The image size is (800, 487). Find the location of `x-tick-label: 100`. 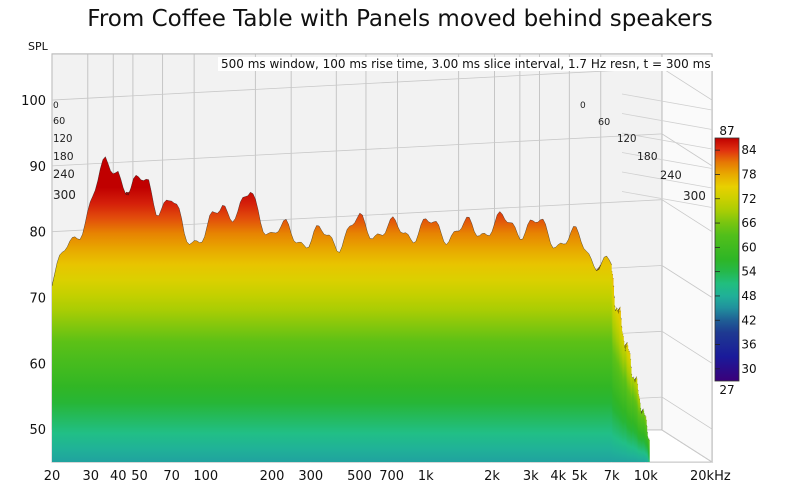

x-tick-label: 100 is located at coordinates (205, 476).